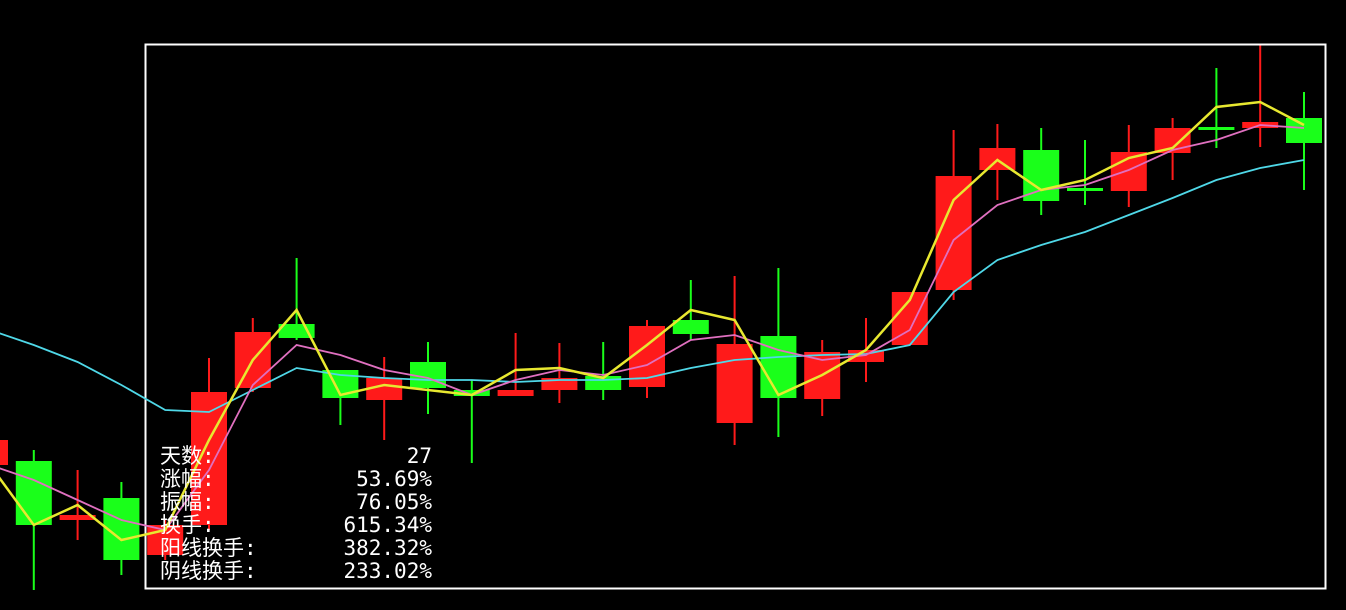 This screenshot has height=610, width=1346. What do you see at coordinates (296, 479) in the screenshot?
I see `stat-change: 涨幅: 53.69%` at bounding box center [296, 479].